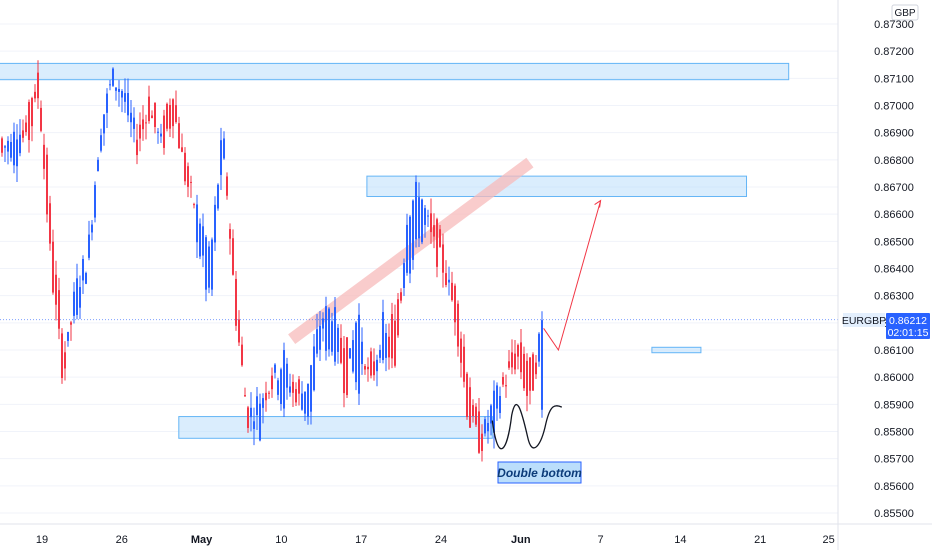 This screenshot has width=932, height=550. What do you see at coordinates (894, 52) in the screenshot?
I see `price-tick-label: 0.87200` at bounding box center [894, 52].